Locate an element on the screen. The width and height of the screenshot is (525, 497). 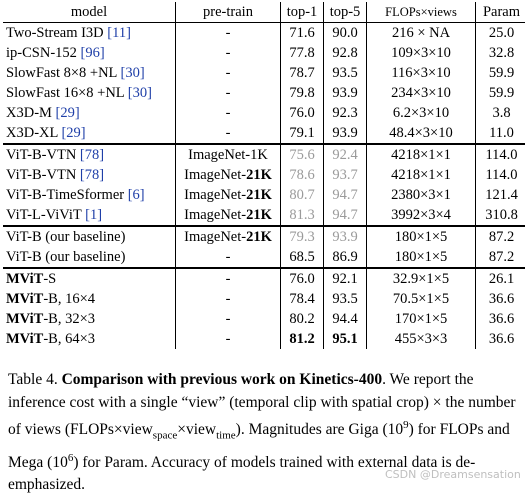
model-name: X3D-XL is located at coordinates (33, 133).